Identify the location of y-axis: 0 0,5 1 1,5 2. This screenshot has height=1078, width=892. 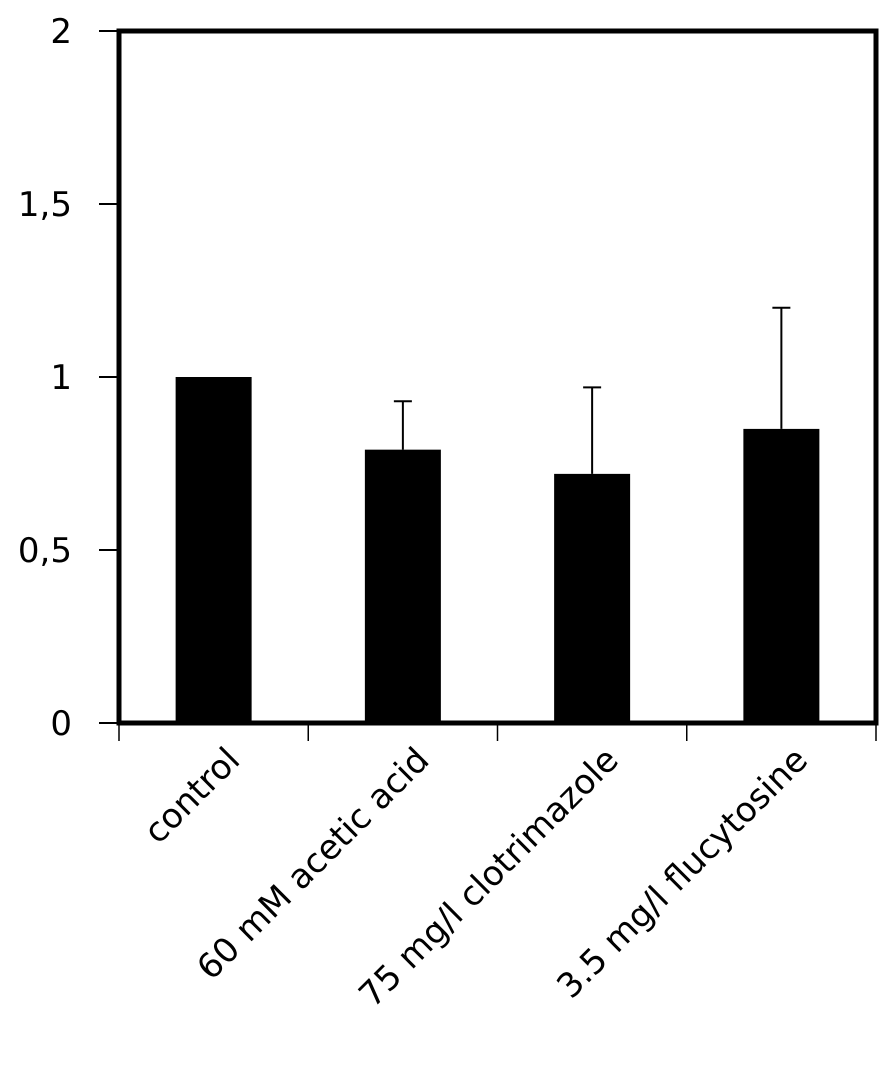
(68, 378).